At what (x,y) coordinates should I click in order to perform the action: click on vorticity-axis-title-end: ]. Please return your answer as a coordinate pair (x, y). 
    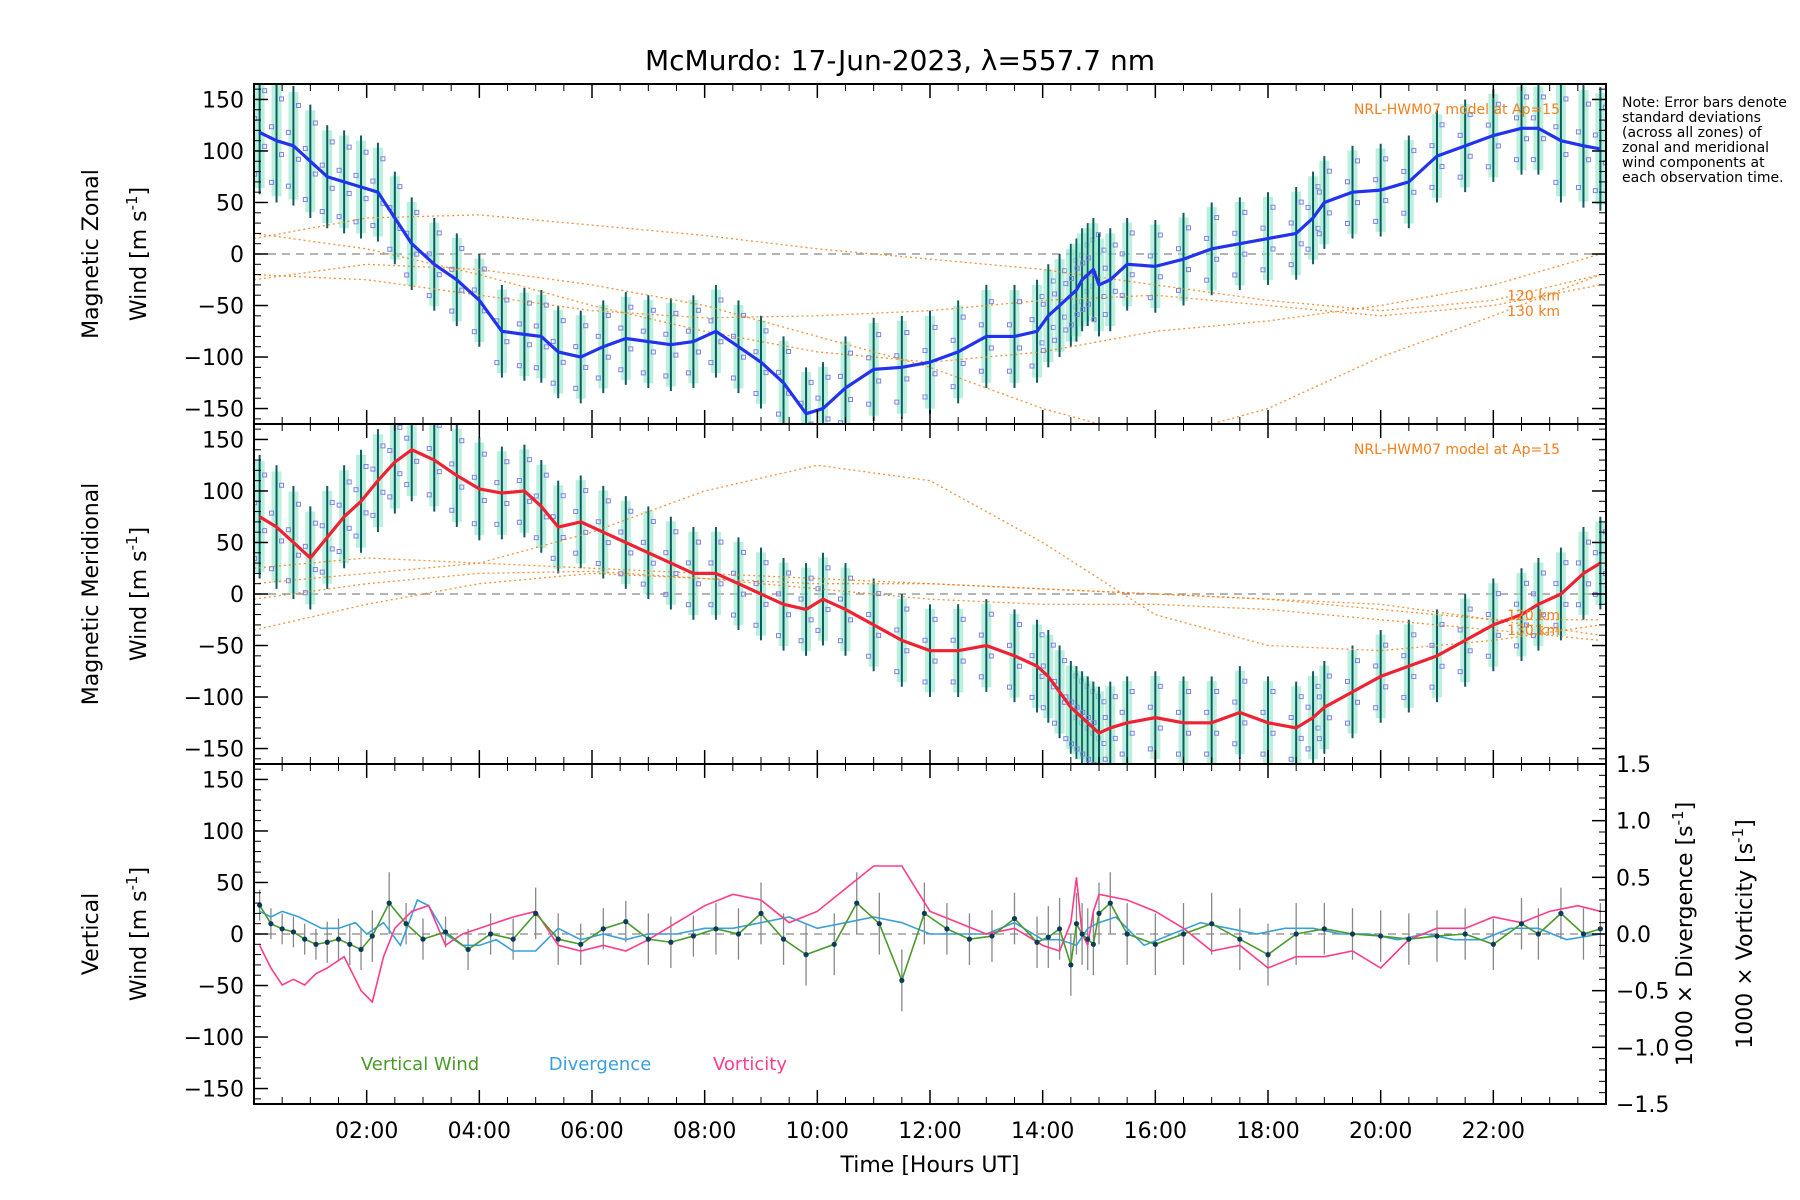
    Looking at the image, I should click on (1745, 823).